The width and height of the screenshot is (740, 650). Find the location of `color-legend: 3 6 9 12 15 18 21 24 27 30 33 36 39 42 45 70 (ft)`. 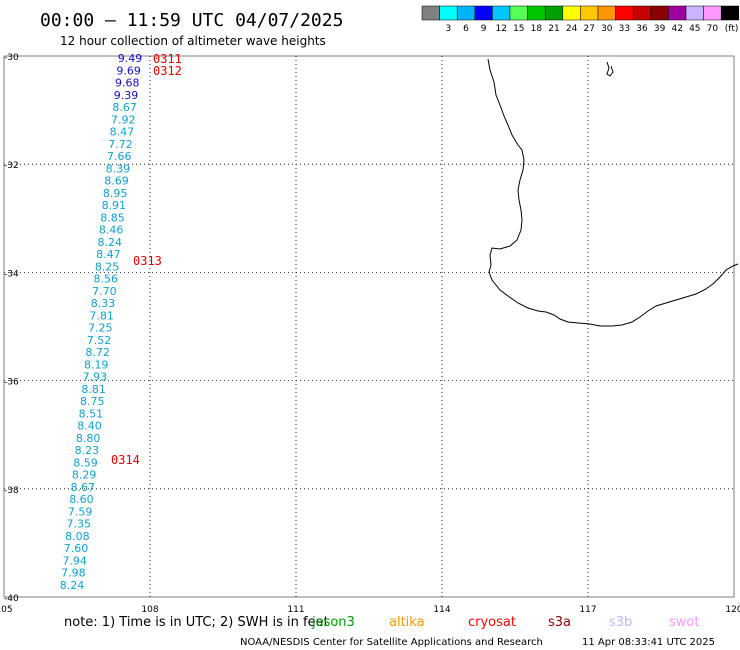

color-legend: 3 6 9 12 15 18 21 24 27 30 33 36 39 42 45 70 (ft) is located at coordinates (580, 19).